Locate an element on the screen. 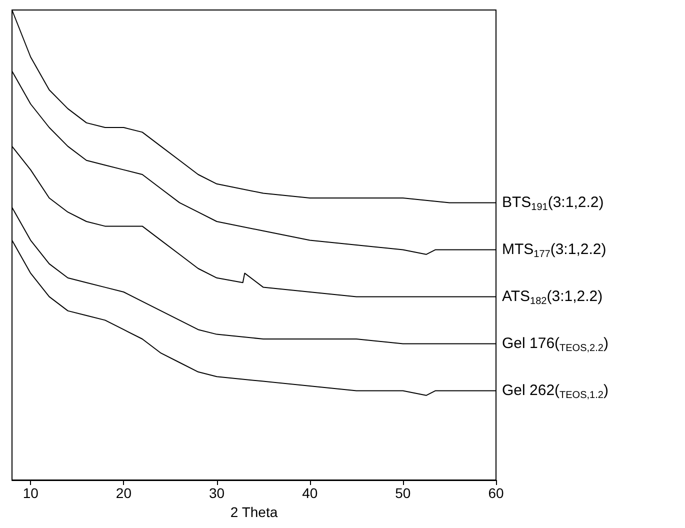  x-tick-label: 10 is located at coordinates (30, 493).